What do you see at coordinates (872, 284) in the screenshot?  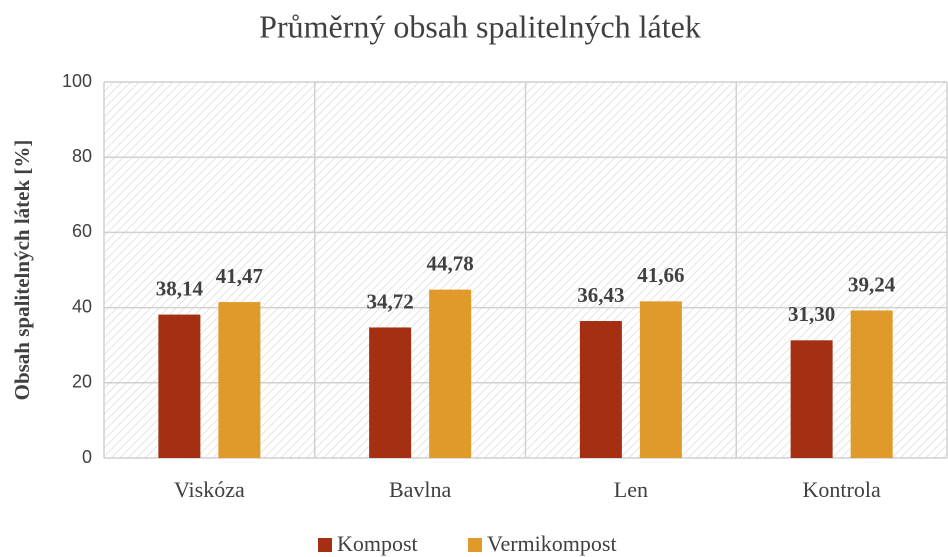 I see `value-label: 39,24` at bounding box center [872, 284].